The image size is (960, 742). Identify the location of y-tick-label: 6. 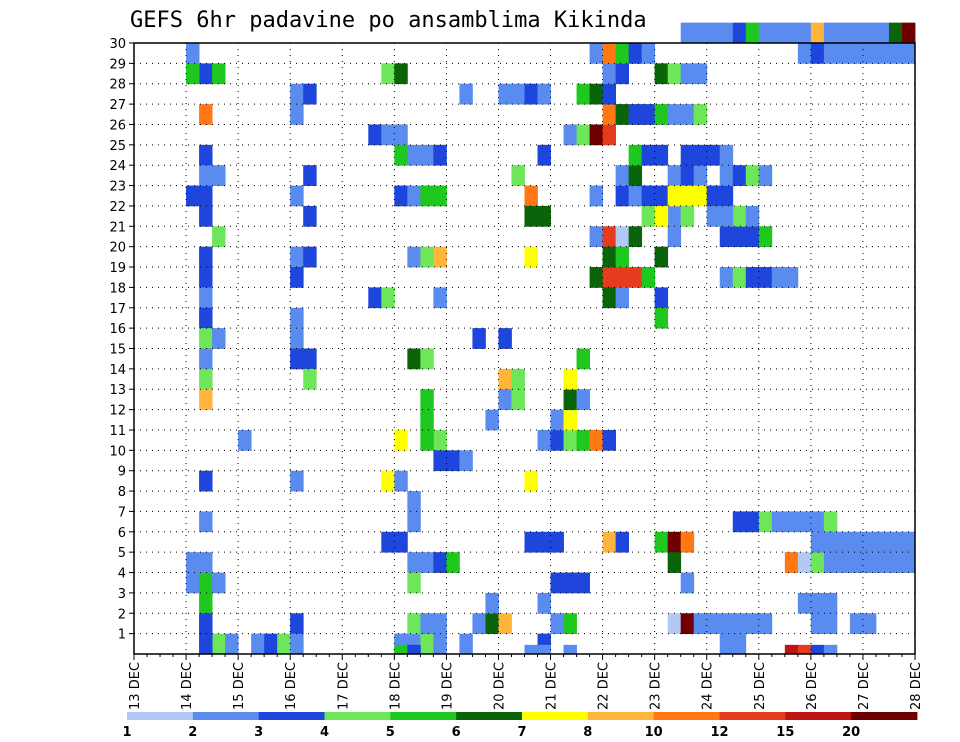
(122, 533).